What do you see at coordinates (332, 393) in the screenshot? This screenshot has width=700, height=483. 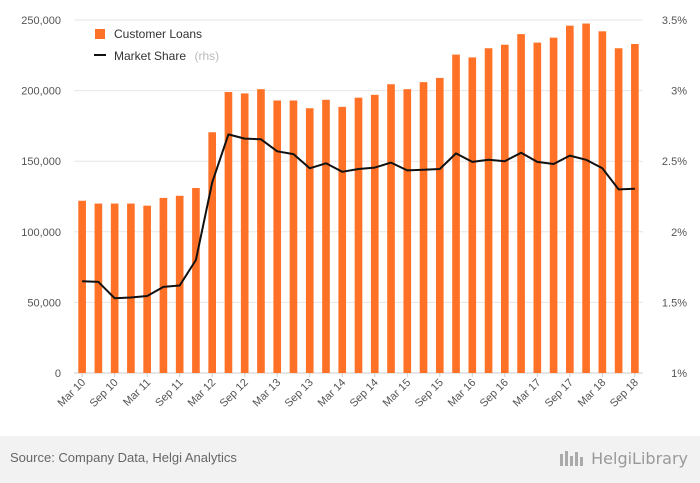 I see `x-tick-label: Mar 14` at bounding box center [332, 393].